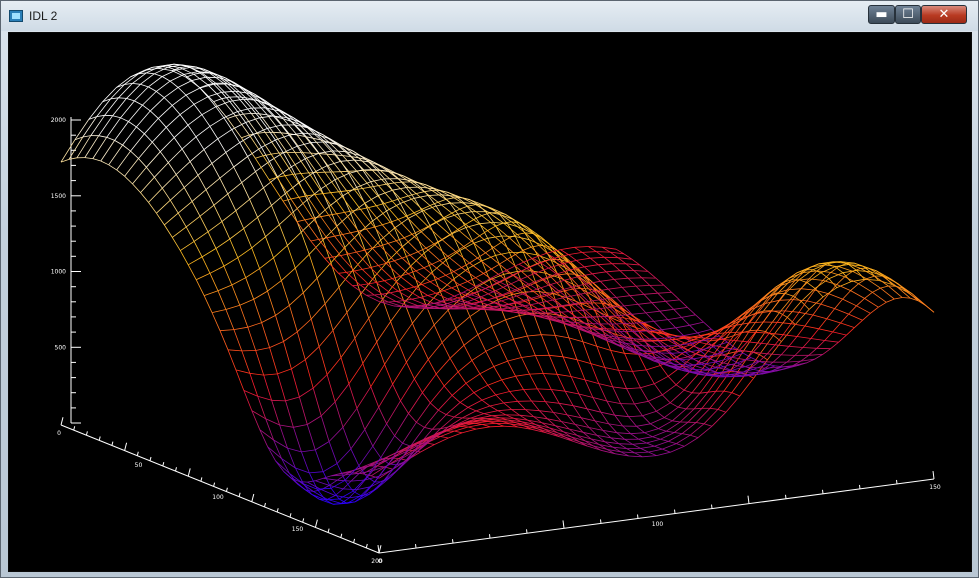  Describe the element at coordinates (944, 14) in the screenshot. I see `close-button: ✕` at that location.